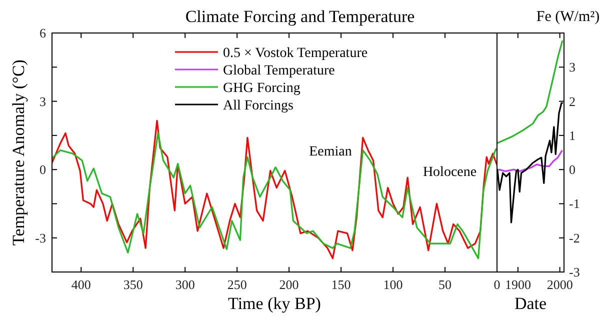 The height and width of the screenshot is (316, 612). I want to click on legend-label: Global Temperature, so click(279, 71).